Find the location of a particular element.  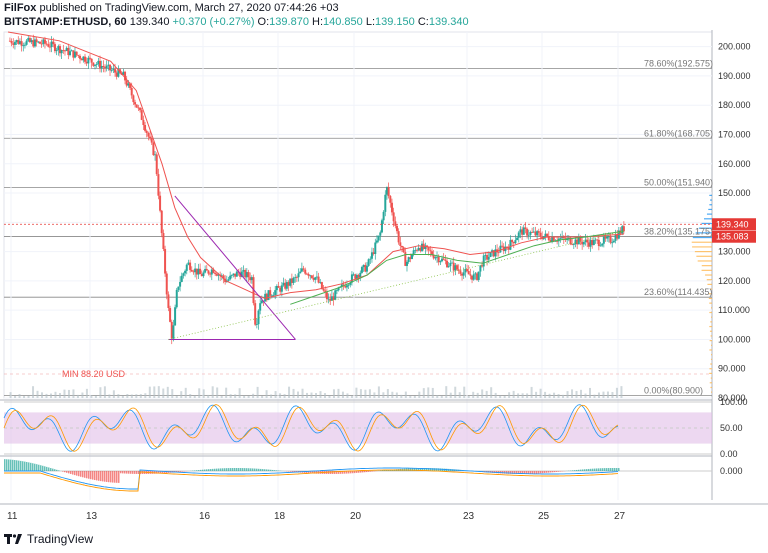

price-tick-label: 170.000 is located at coordinates (734, 134).